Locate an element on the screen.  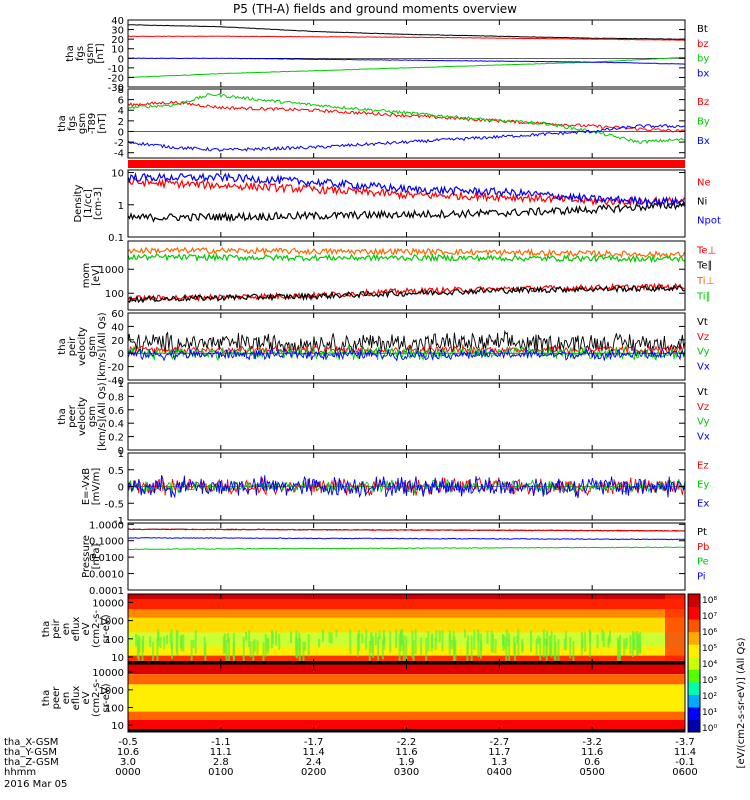
spectrogram-peir_en is located at coordinates (406, 632).